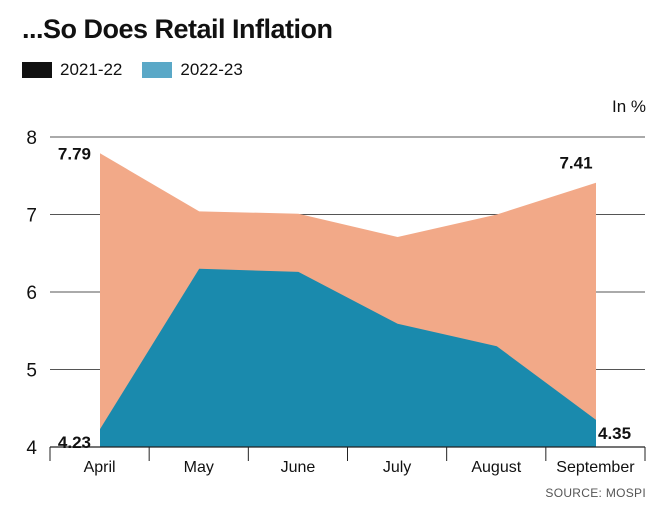 The image size is (668, 519). Describe the element at coordinates (397, 467) in the screenshot. I see `x-tick-label-july: July` at that location.